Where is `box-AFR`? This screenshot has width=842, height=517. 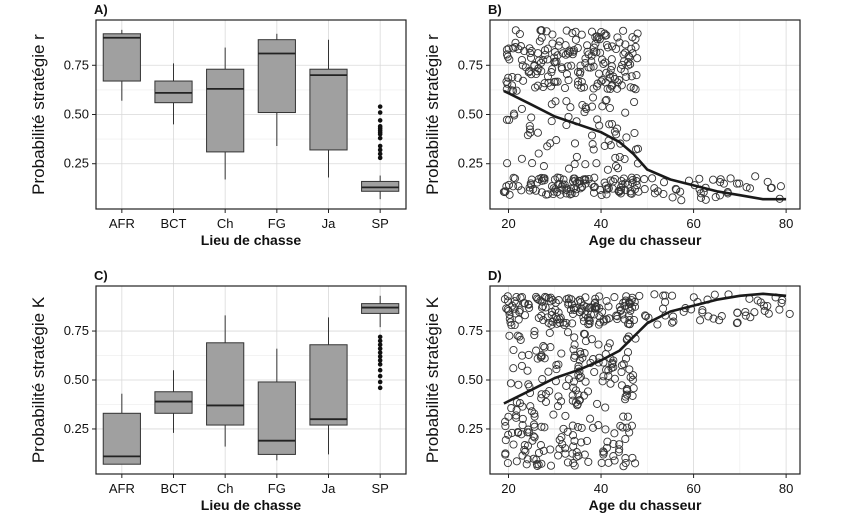
box-AFR is located at coordinates (121, 65).